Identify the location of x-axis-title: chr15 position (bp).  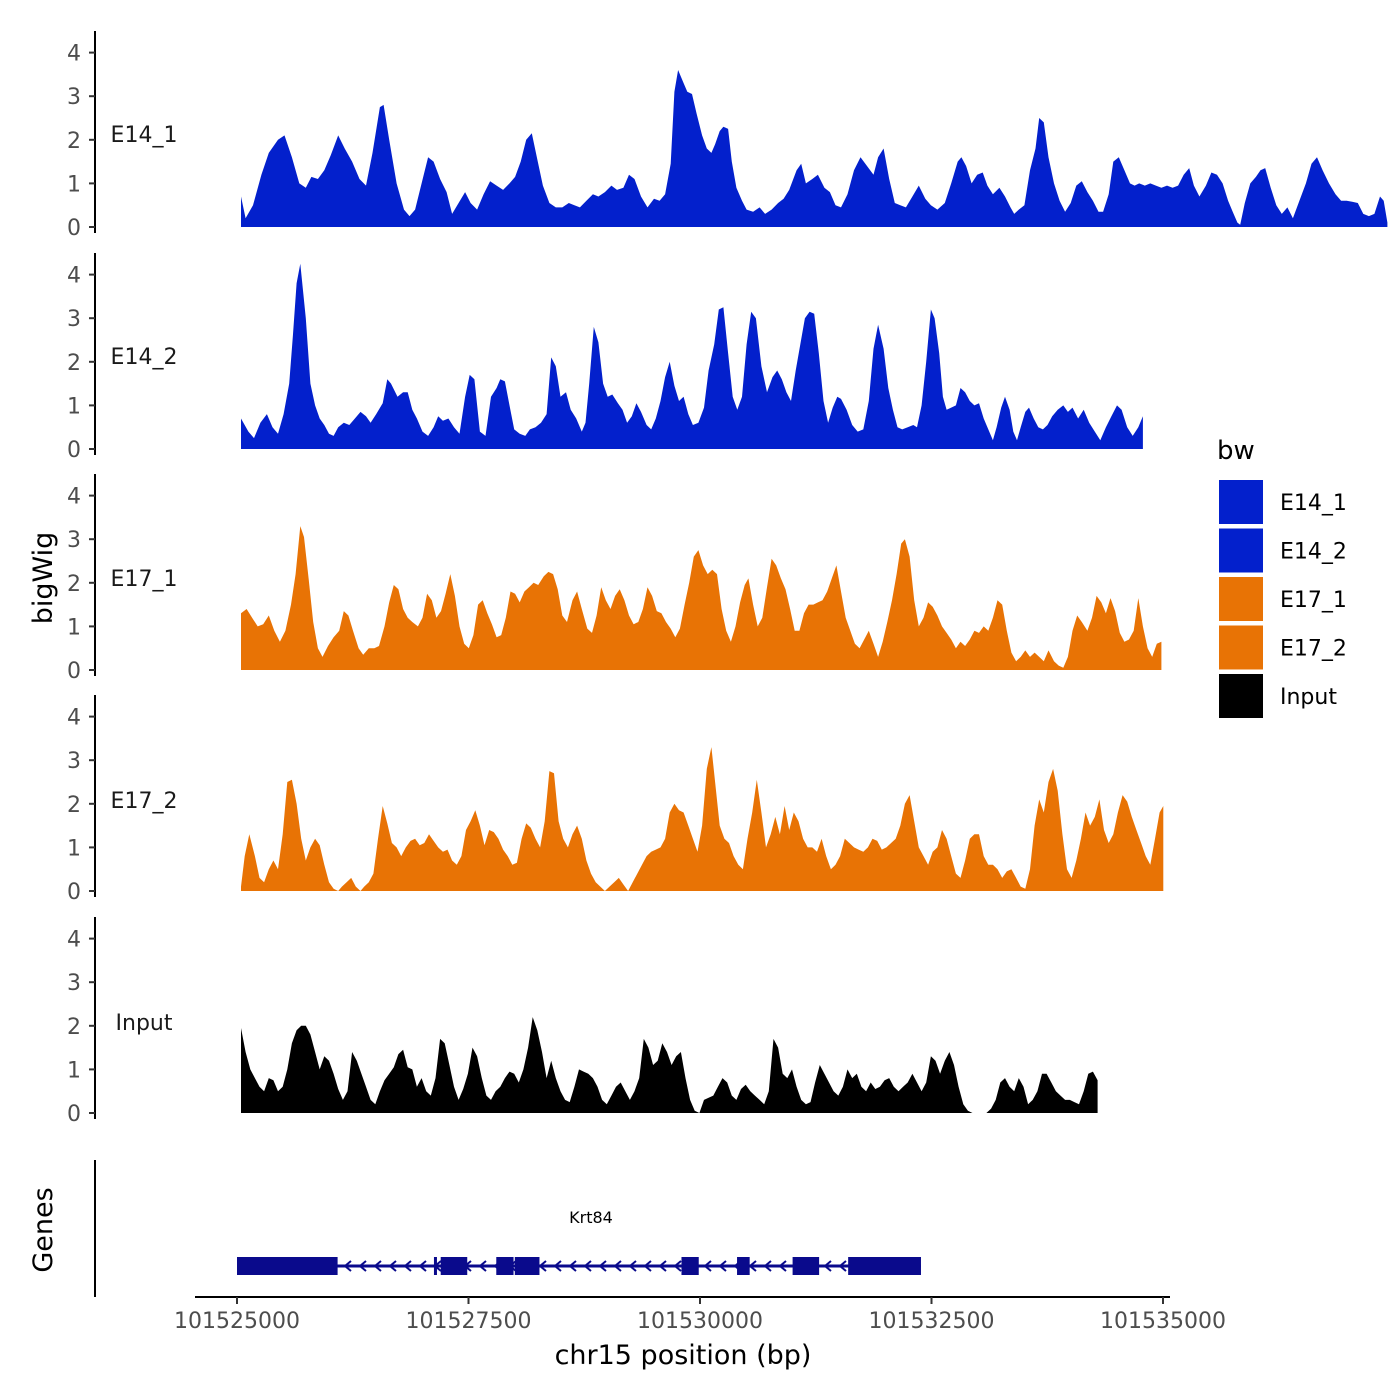
(683, 1355).